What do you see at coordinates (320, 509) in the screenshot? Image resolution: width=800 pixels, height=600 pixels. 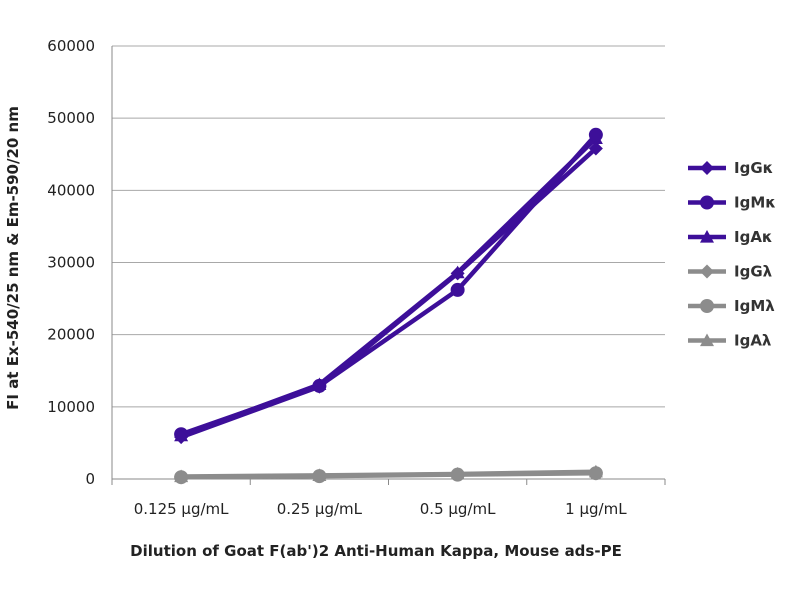 I see `x-tick-label: 0.25 µg/mL` at bounding box center [320, 509].